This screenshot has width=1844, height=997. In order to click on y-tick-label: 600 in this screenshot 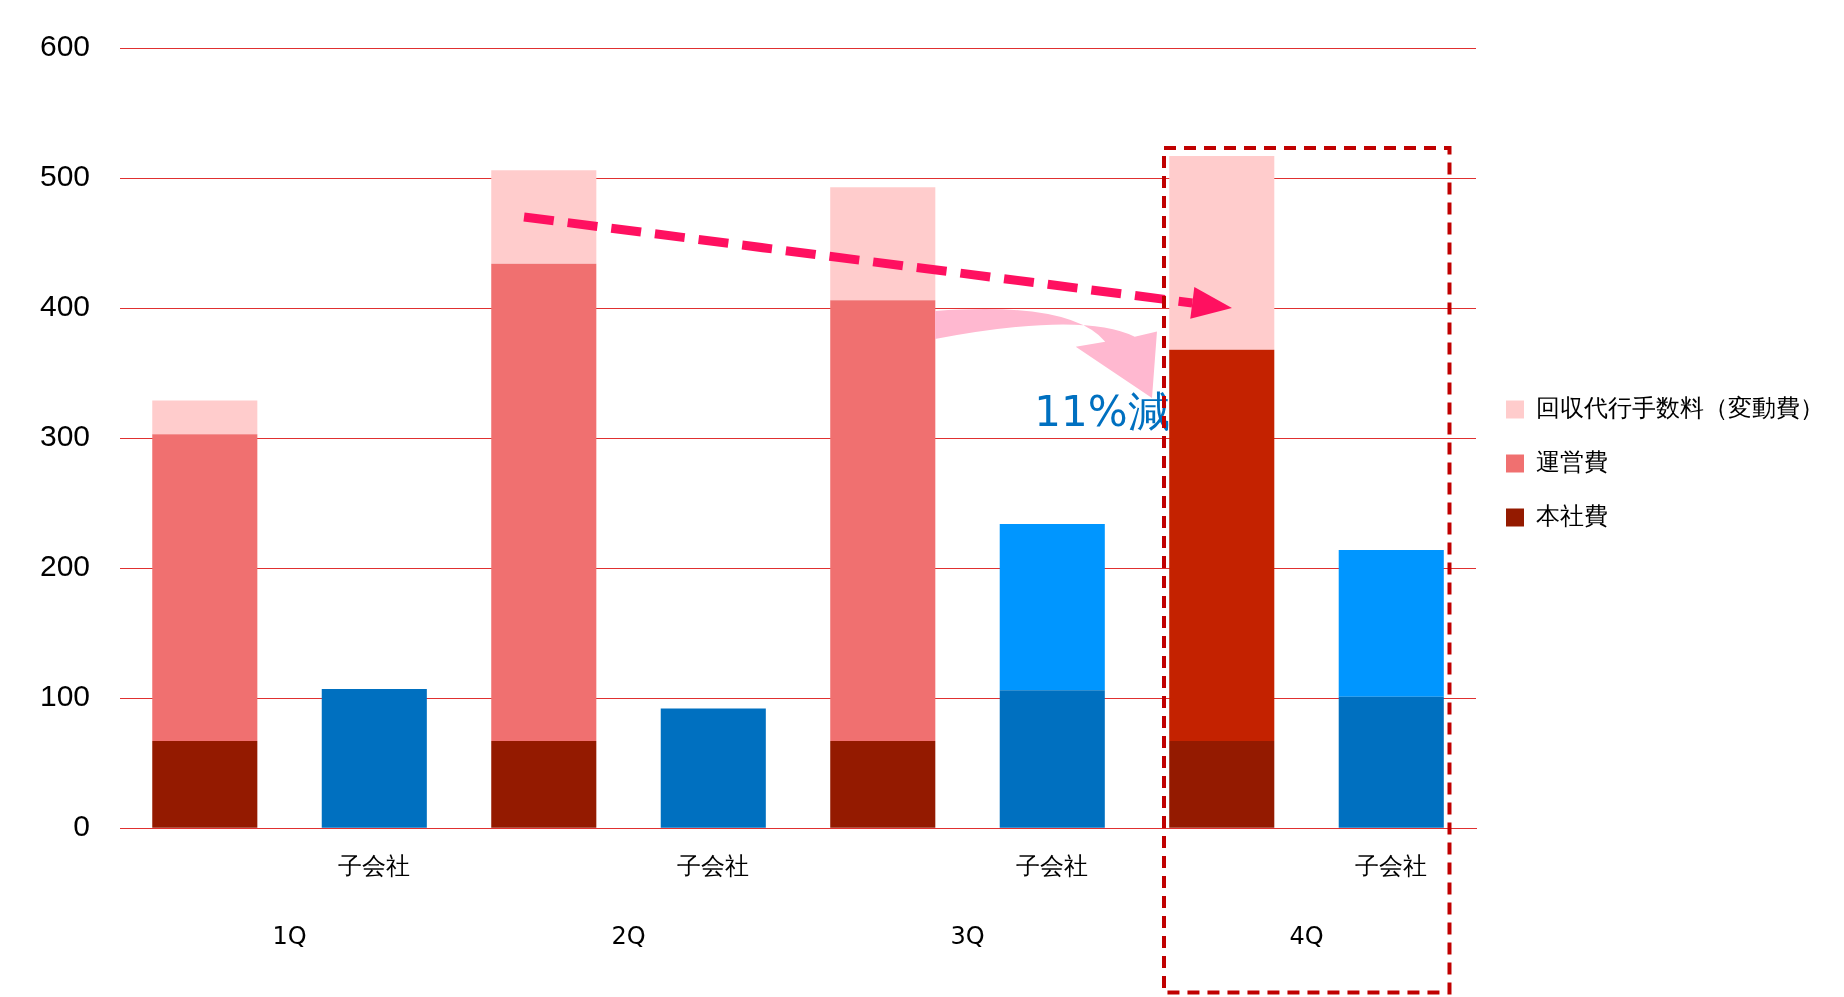, I will do `click(65, 46)`.